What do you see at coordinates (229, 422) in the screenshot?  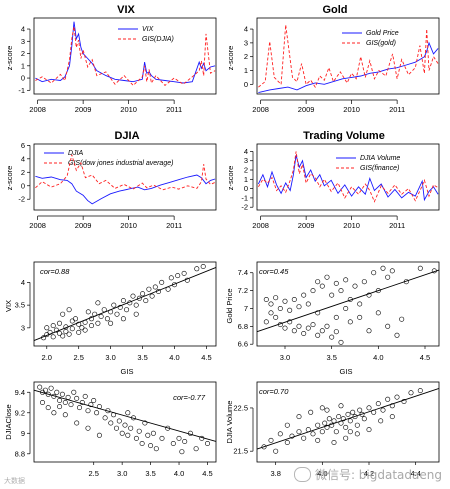 I see `y-axis-label: DJIA Volume` at bounding box center [229, 422].